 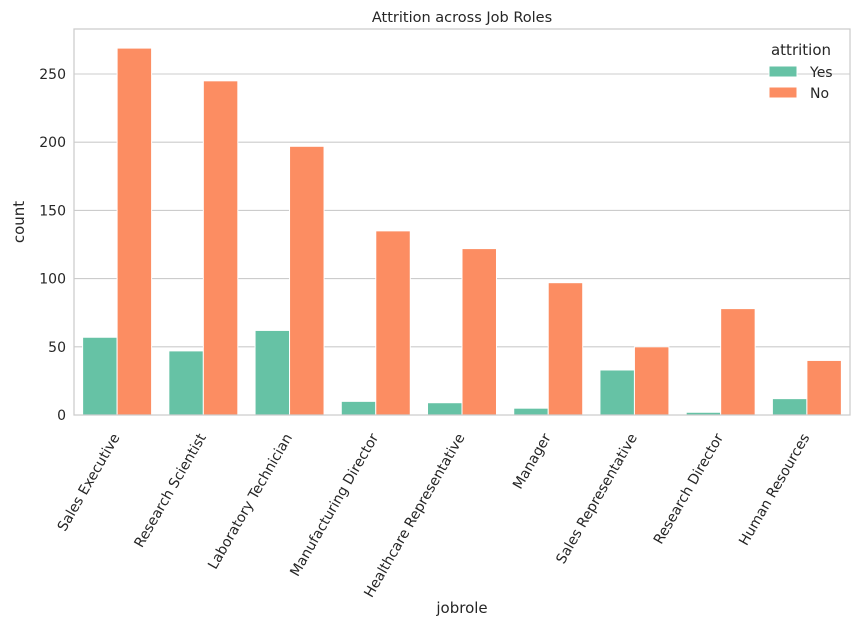 What do you see at coordinates (52, 143) in the screenshot?
I see `y-tick-label: 200` at bounding box center [52, 143].